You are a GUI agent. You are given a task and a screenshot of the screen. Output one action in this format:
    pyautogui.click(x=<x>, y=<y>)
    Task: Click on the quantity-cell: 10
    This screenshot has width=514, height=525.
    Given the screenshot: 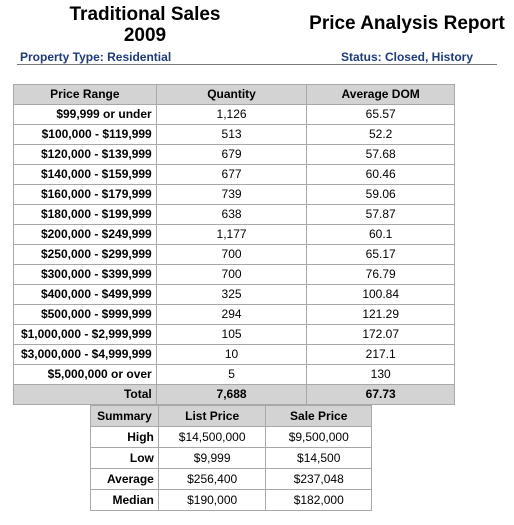 What is the action you would take?
    pyautogui.click(x=231, y=354)
    